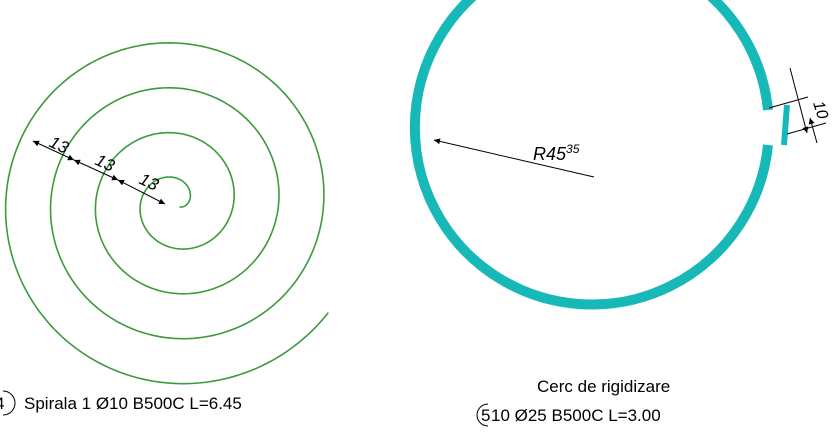  I want to click on ring-caption-group: Cerc de rigidizare 5 10 Ø25 B500C L=3.00, so click(573, 402).